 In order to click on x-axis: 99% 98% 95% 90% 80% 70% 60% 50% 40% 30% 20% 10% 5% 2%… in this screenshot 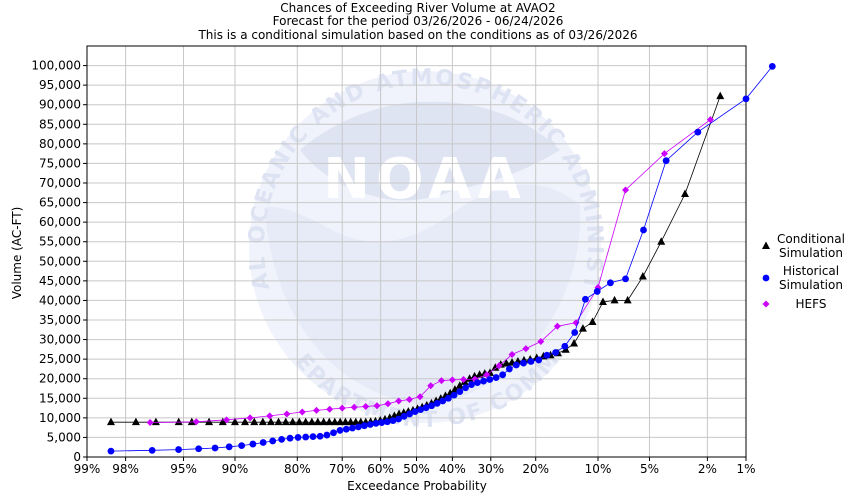, I will do `click(415, 466)`.